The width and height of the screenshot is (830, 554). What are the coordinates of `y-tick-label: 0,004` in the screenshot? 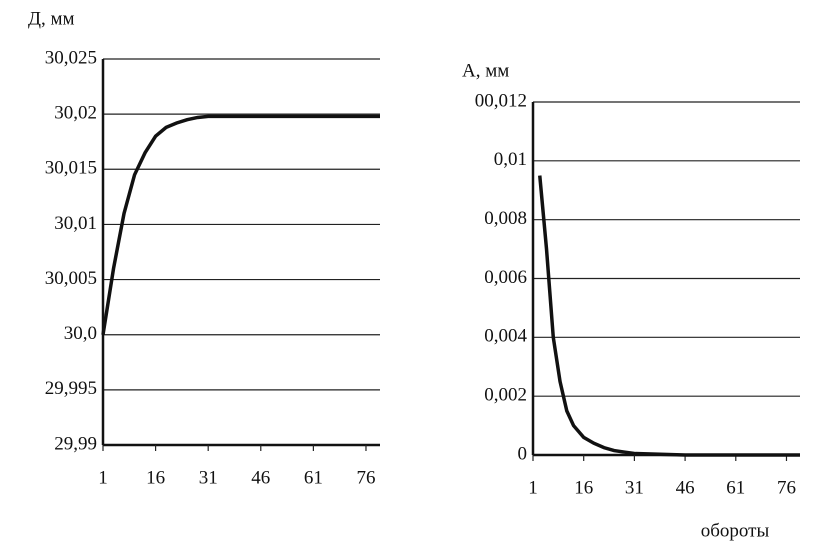 It's located at (505, 336).